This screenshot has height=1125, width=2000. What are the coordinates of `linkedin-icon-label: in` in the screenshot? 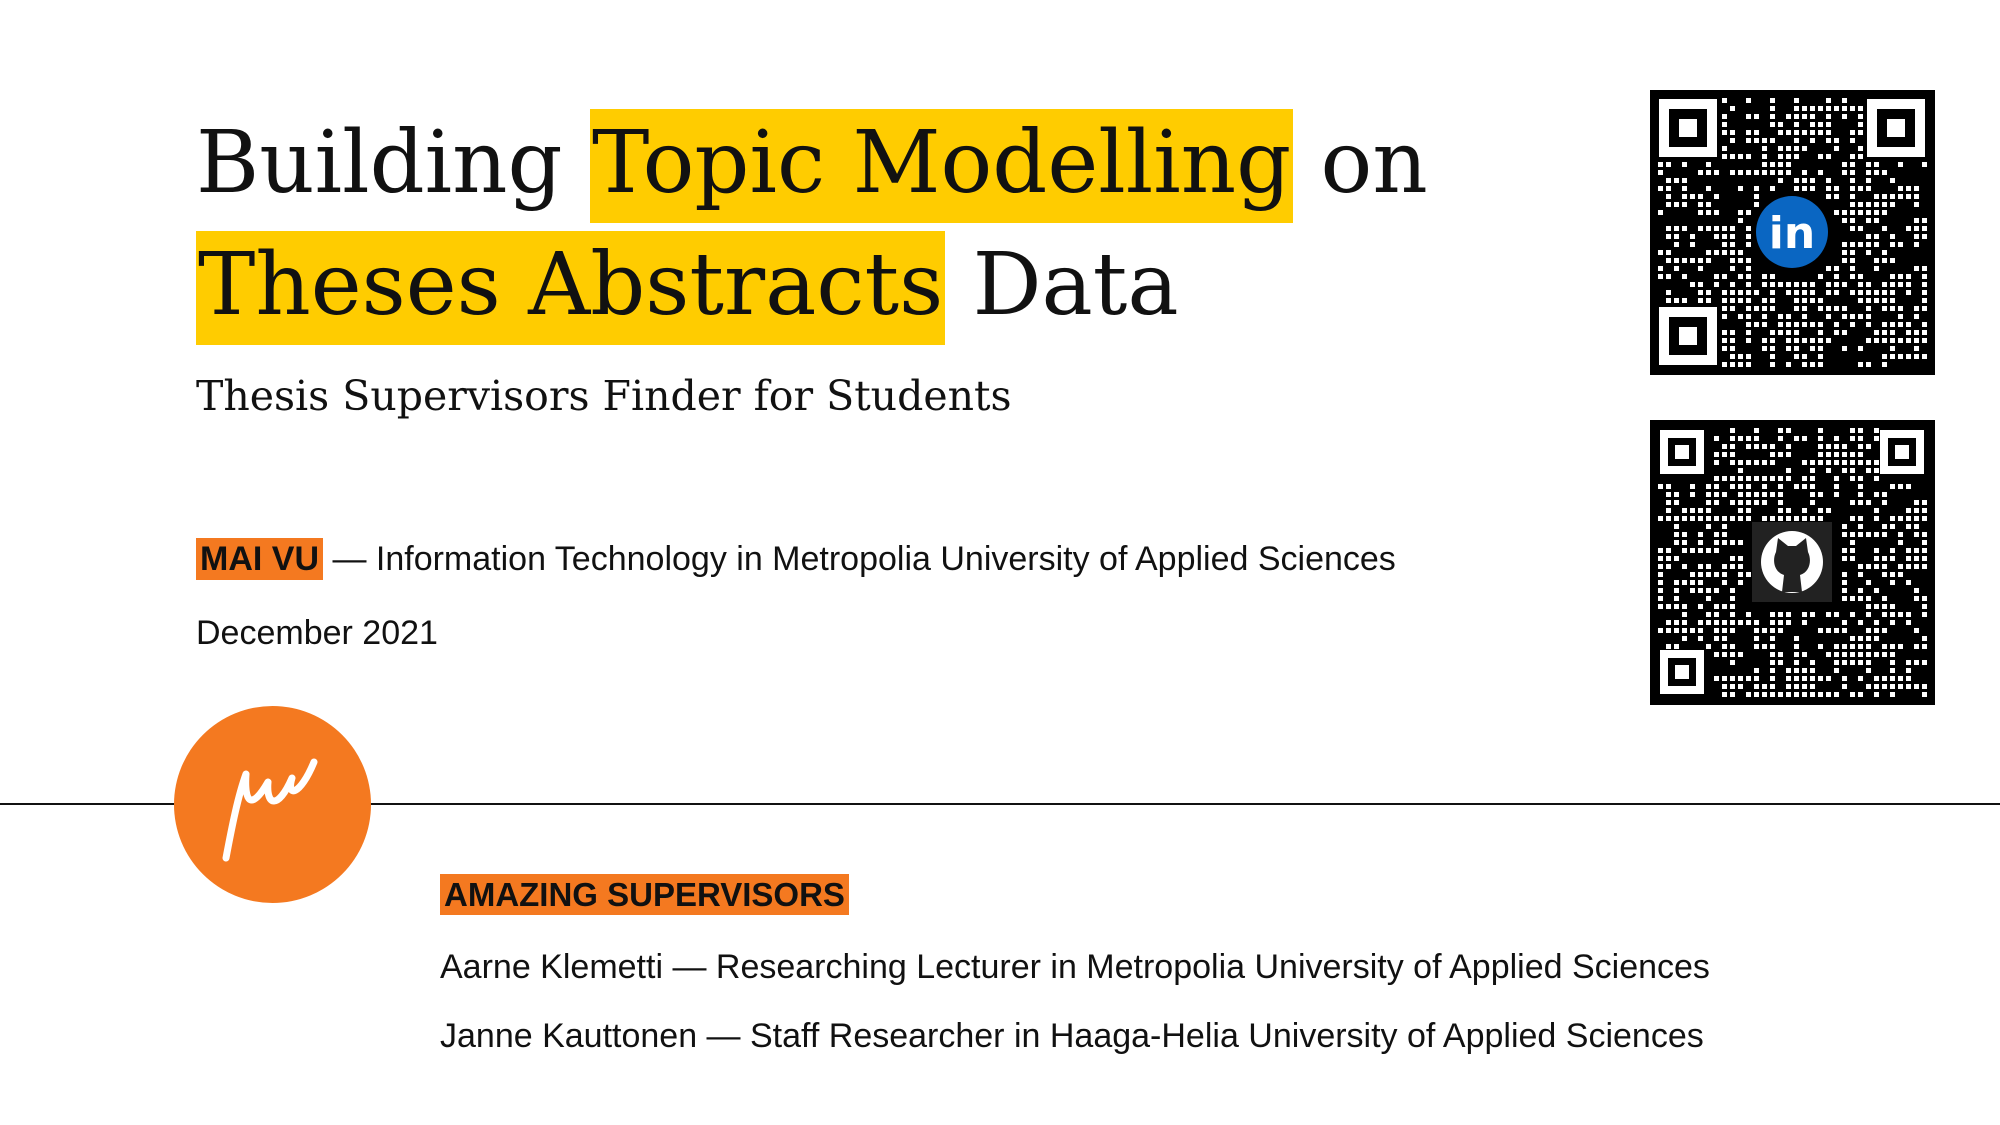 It's located at (1792, 233).